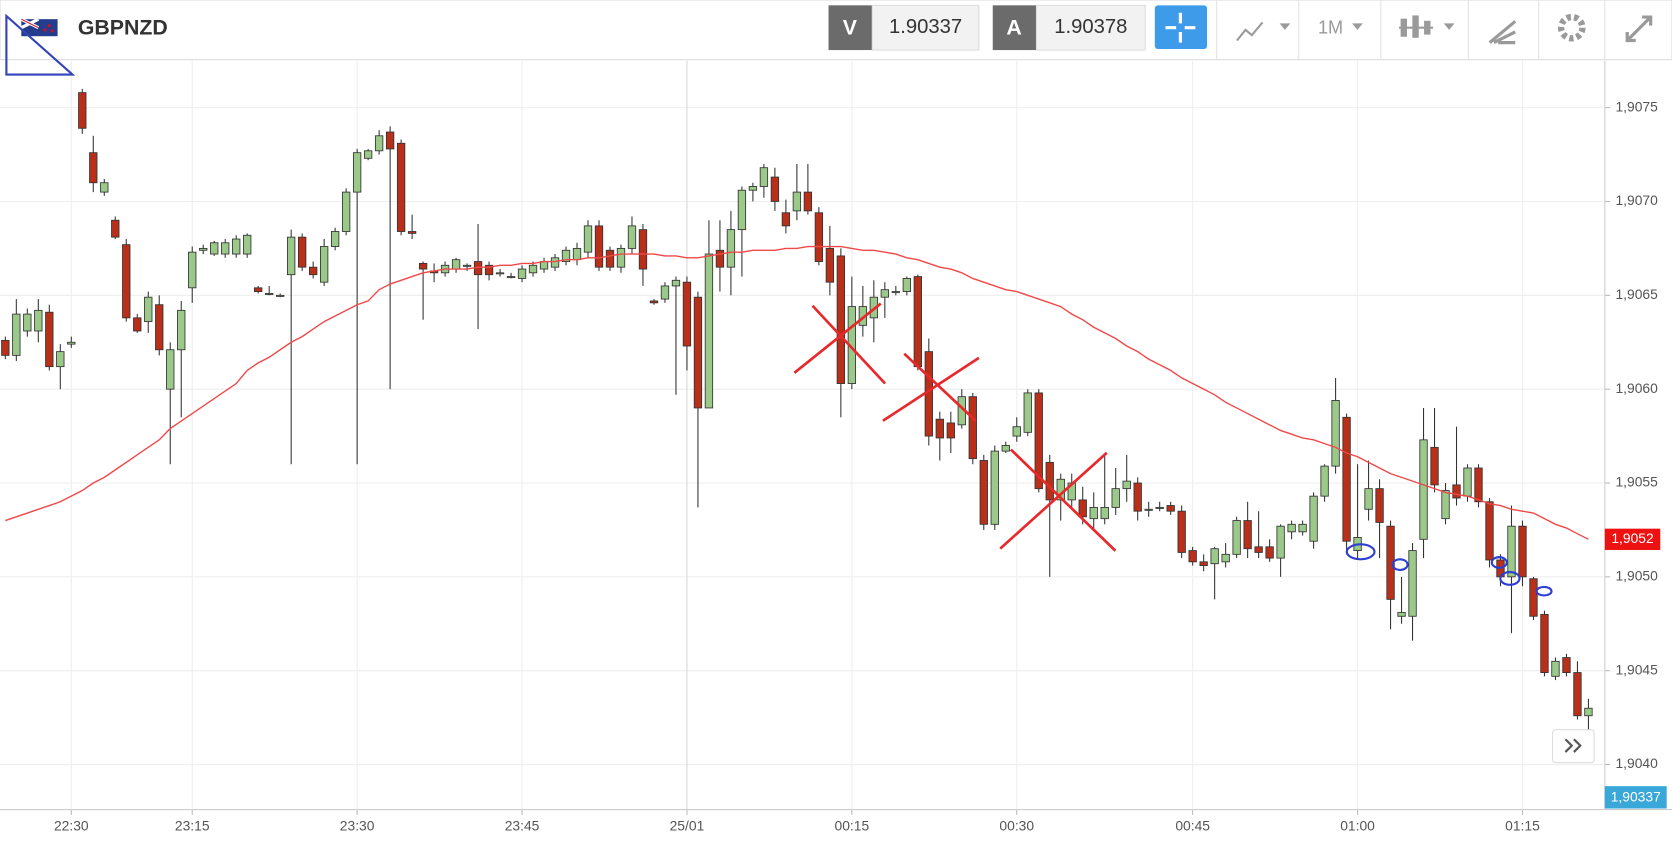 This screenshot has height=849, width=1672. Describe the element at coordinates (1263, 31) in the screenshot. I see `chart-type-button` at that location.